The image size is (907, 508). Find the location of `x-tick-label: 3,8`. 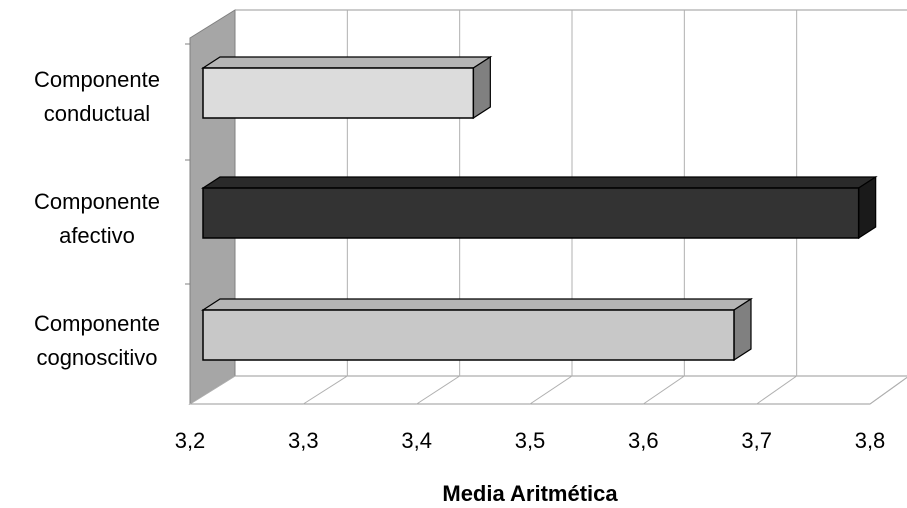

x-tick-label: 3,8 is located at coordinates (870, 440).